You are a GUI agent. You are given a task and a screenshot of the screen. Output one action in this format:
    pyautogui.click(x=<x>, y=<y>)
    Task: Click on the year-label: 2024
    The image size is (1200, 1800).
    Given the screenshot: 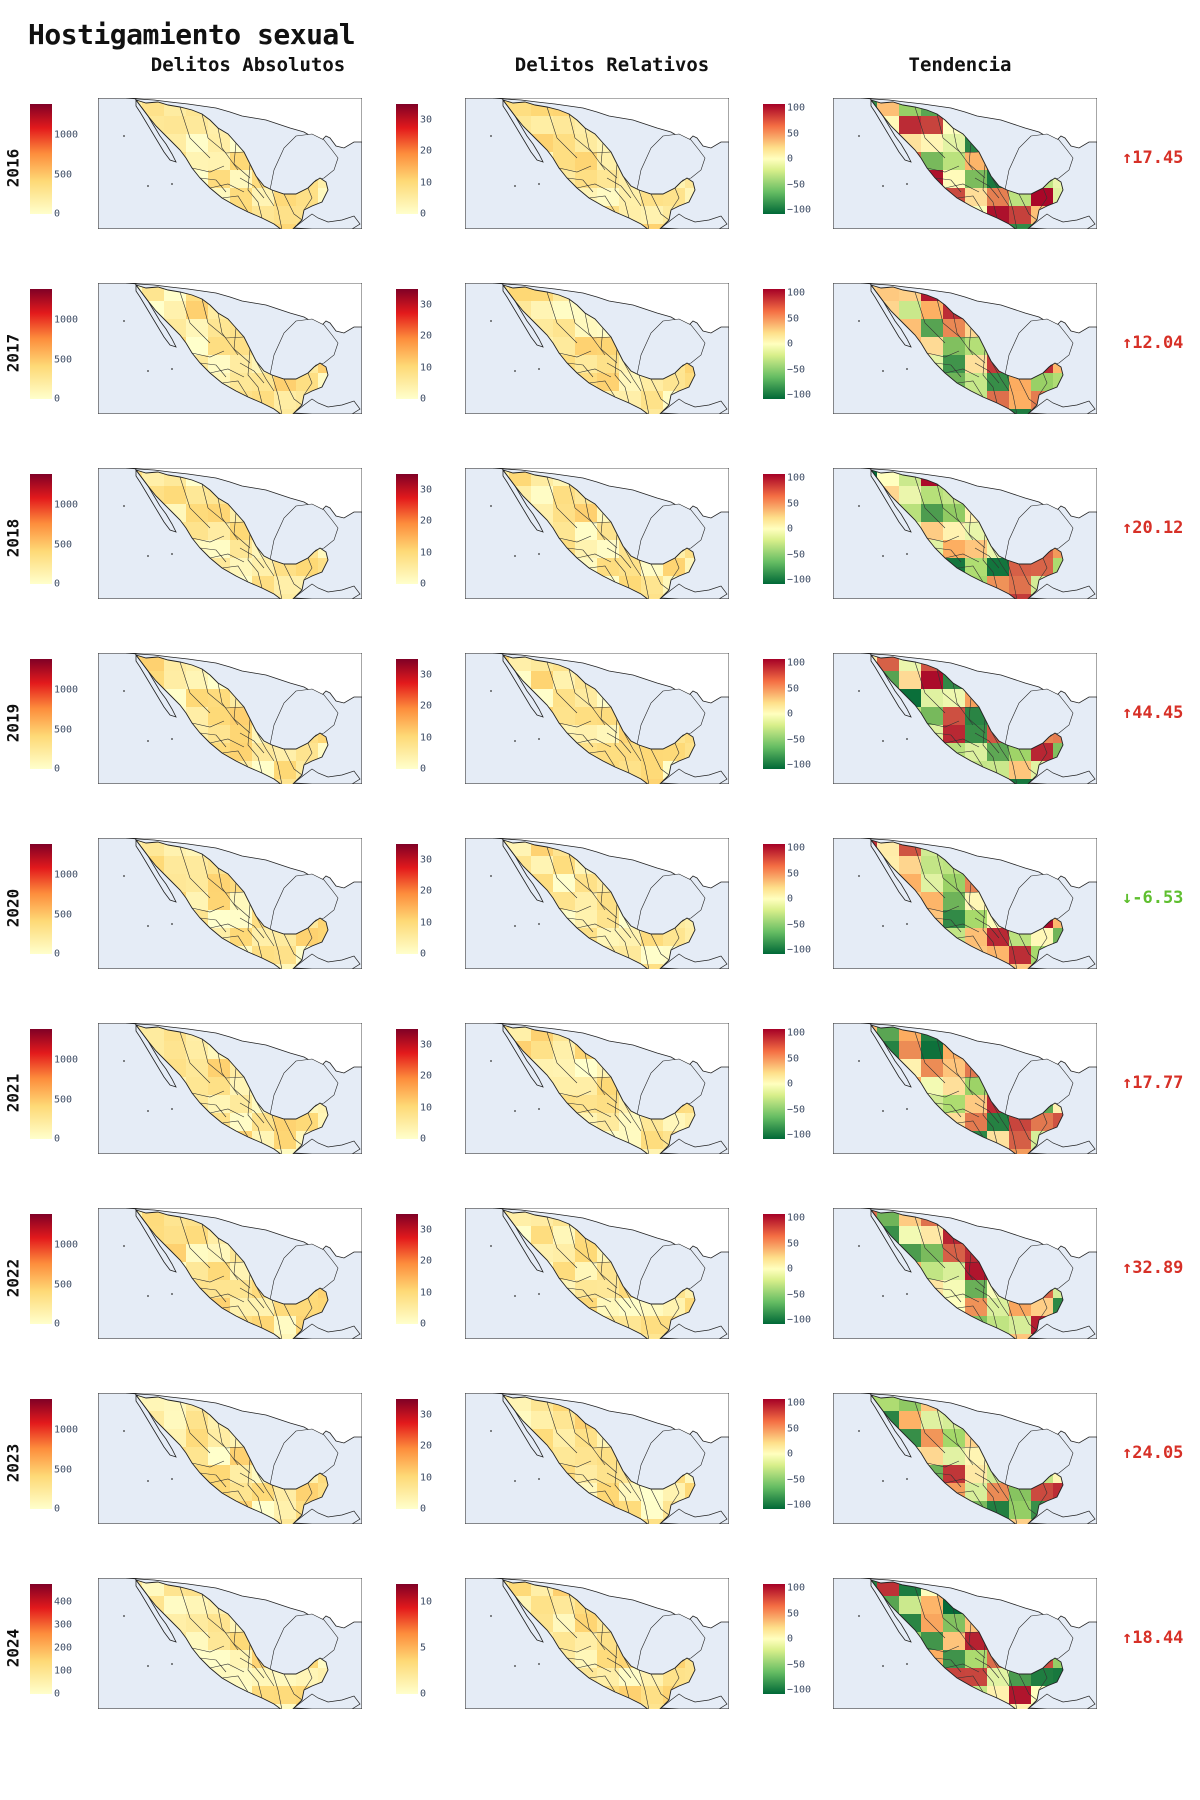 What is the action you would take?
    pyautogui.click(x=13, y=1648)
    